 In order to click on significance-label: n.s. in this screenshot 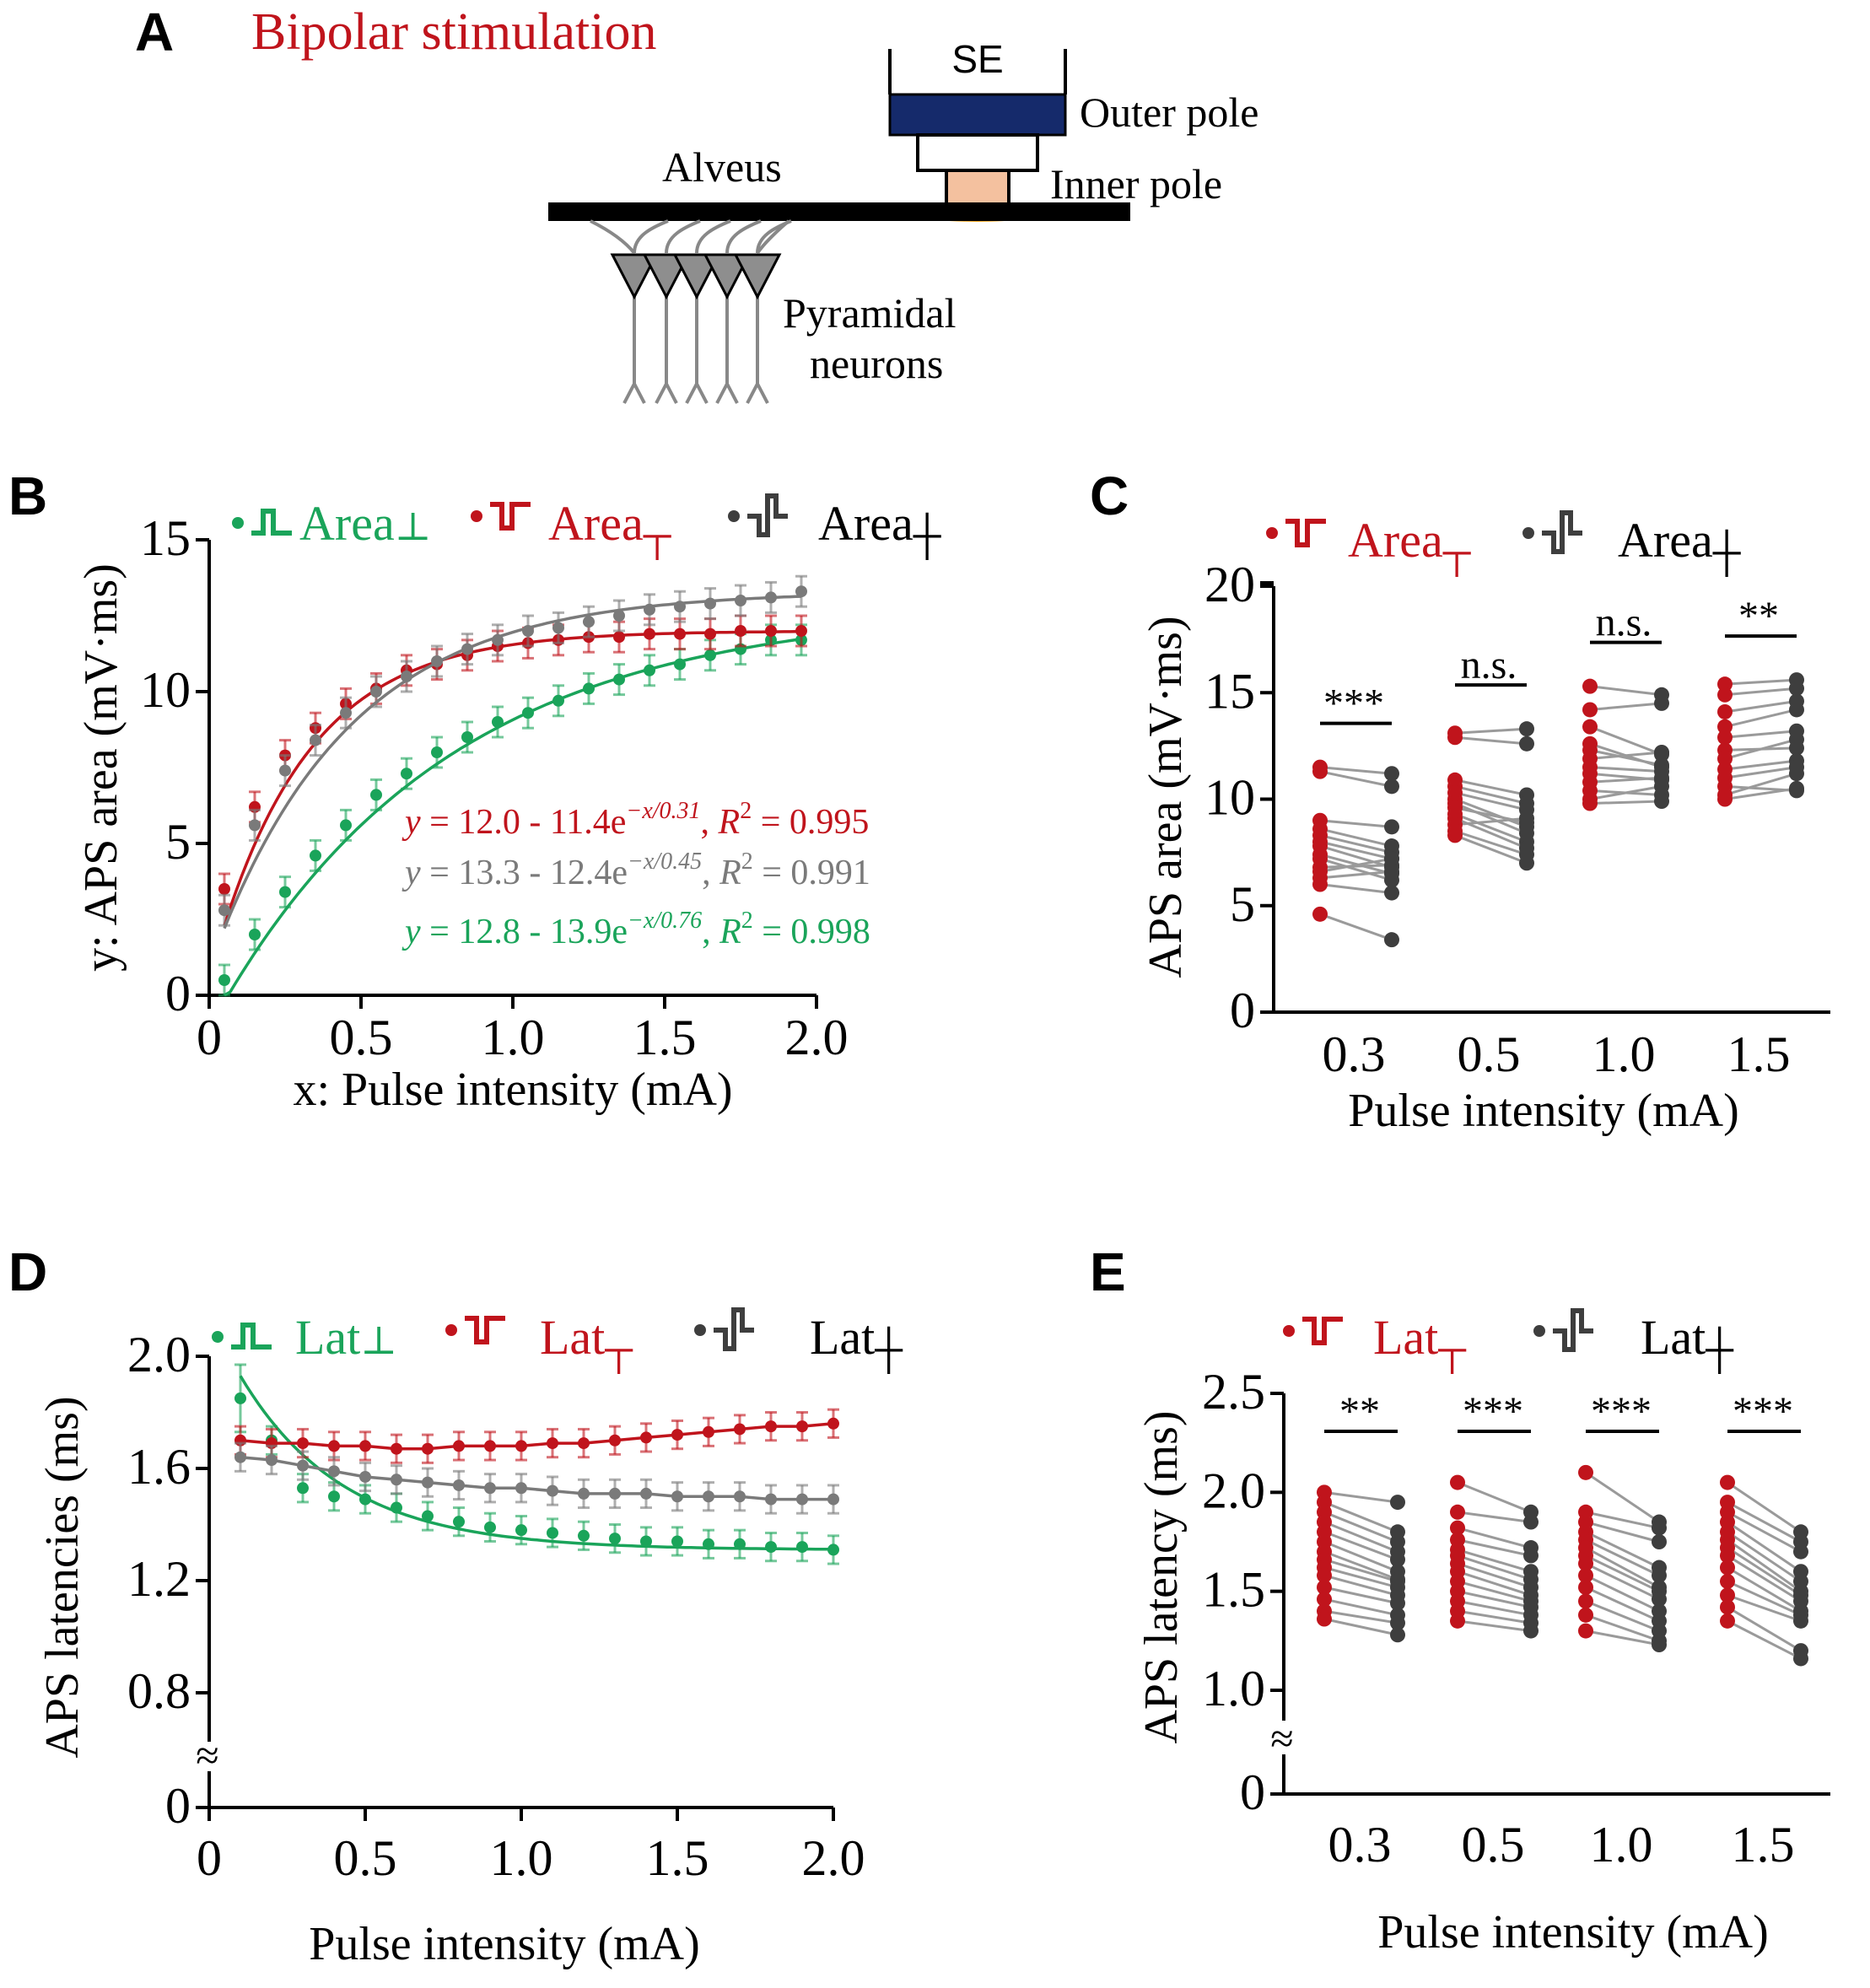, I will do `click(1489, 665)`.